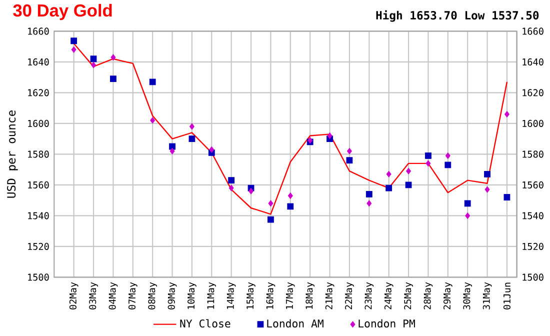 This screenshot has width=550, height=336. What do you see at coordinates (38, 154) in the screenshot?
I see `y-tick-label: 1580` at bounding box center [38, 154].